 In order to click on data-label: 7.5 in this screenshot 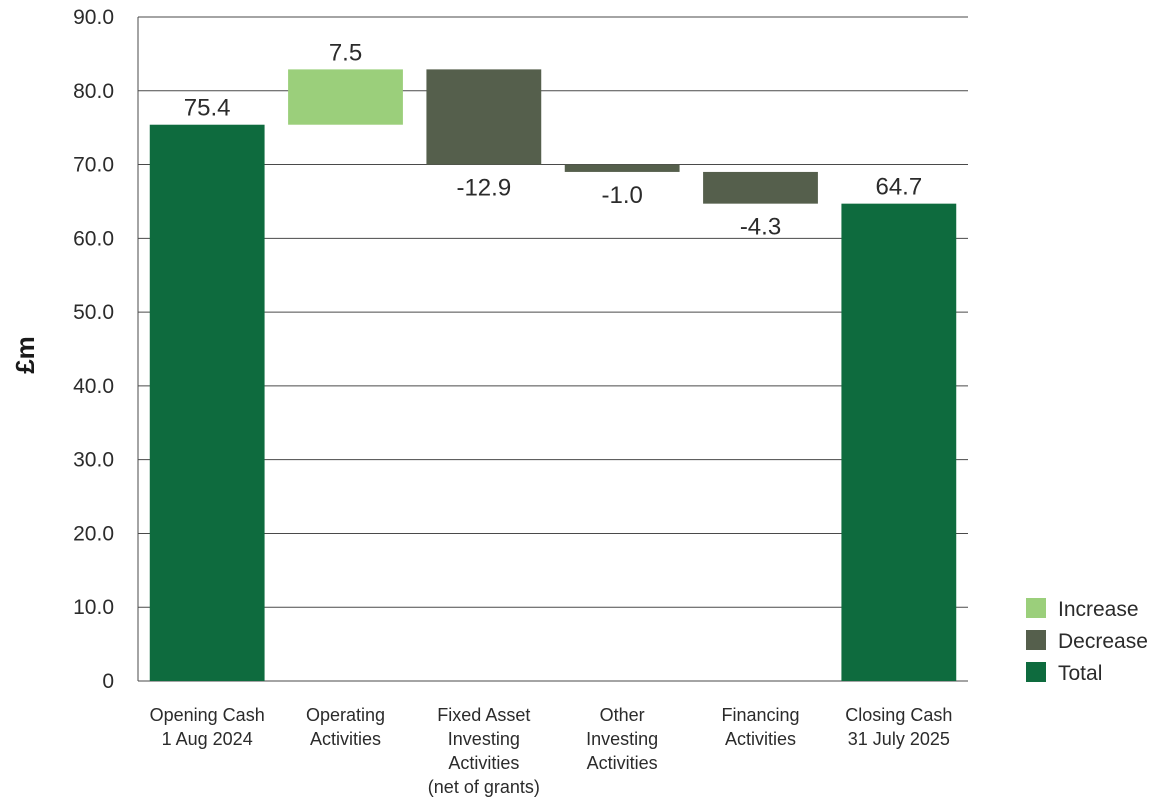, I will do `click(345, 52)`.